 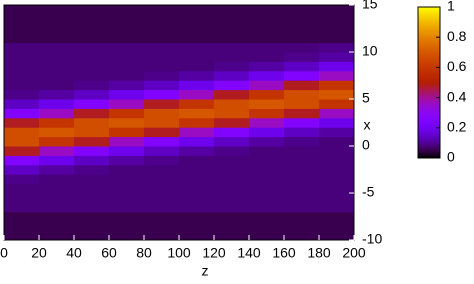 I want to click on x-axis-label: z, so click(x=205, y=271).